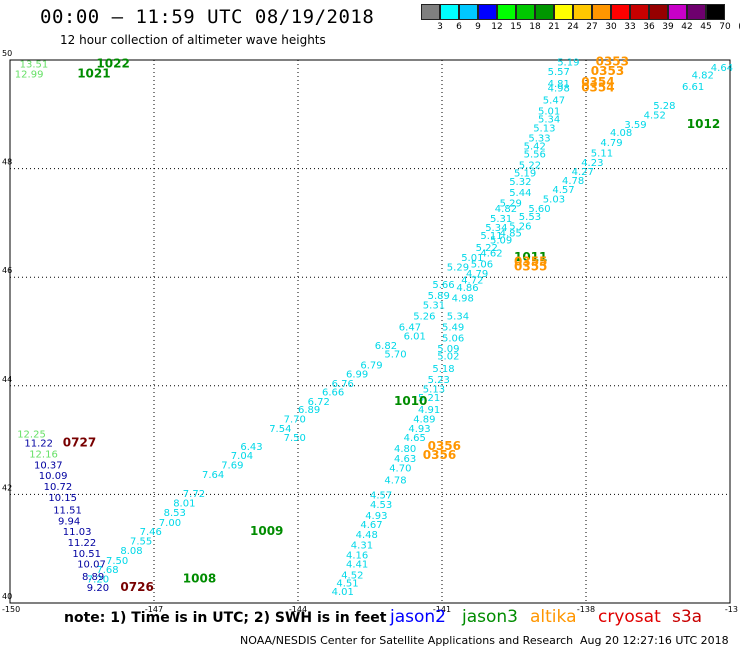 The height and width of the screenshot is (650, 740). What do you see at coordinates (357, 375) in the screenshot?
I see `wave-height-value: 6.99` at bounding box center [357, 375].